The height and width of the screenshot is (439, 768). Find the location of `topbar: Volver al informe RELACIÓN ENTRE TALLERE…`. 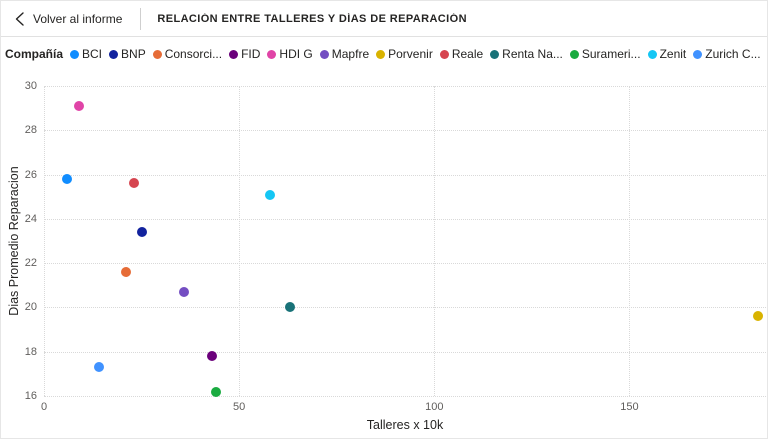

topbar: Volver al informe RELACIÓN ENTRE TALLERE… is located at coordinates (384, 19).